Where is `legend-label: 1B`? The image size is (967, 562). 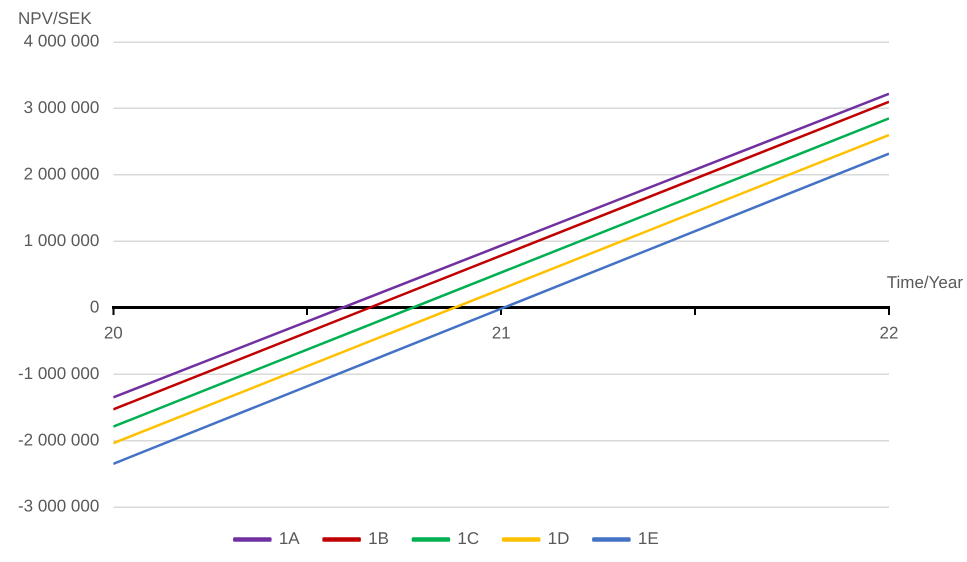
legend-label: 1B is located at coordinates (378, 538).